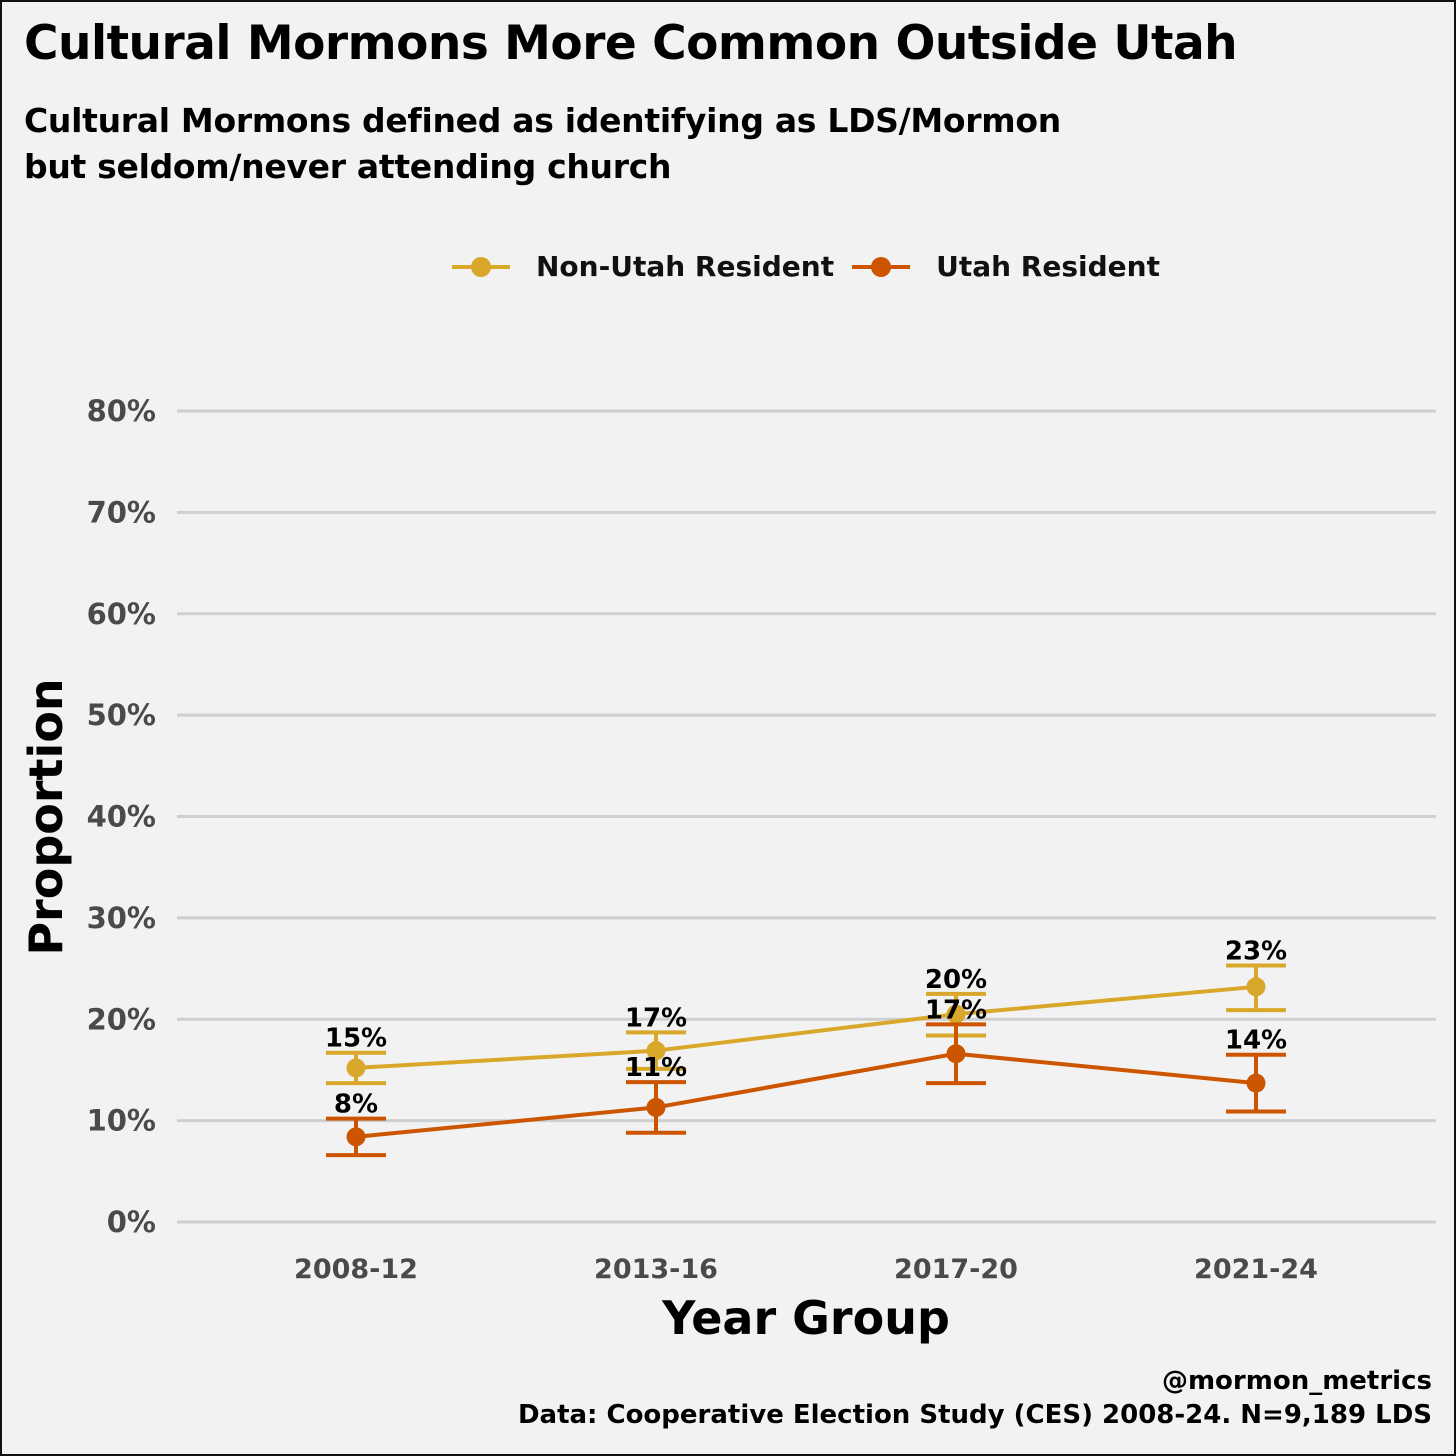 This screenshot has width=1456, height=1456. I want to click on subtitle-line-2: but seldom/never attending church, so click(348, 166).